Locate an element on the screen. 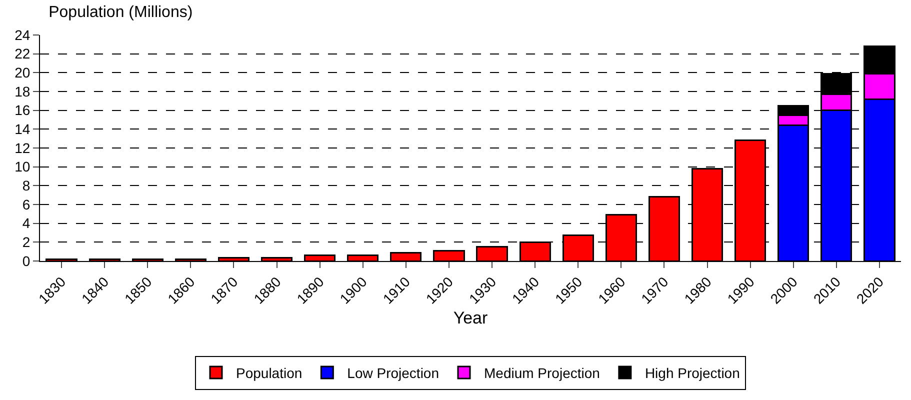  y-tick-label: 4 is located at coordinates (26, 223).